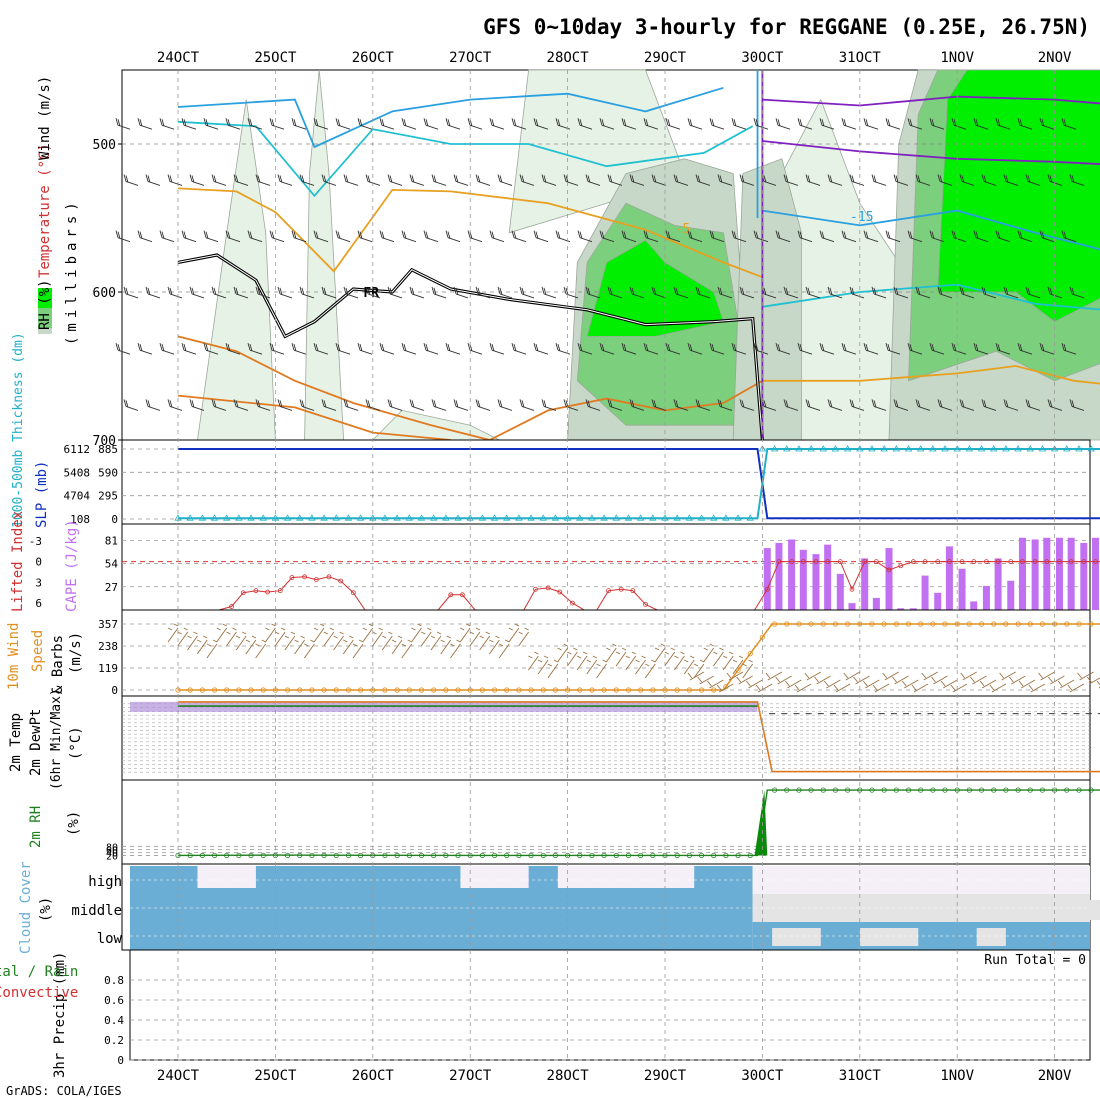  What do you see at coordinates (889, 937) in the screenshot?
I see `cloud-low-grey-patch` at bounding box center [889, 937].